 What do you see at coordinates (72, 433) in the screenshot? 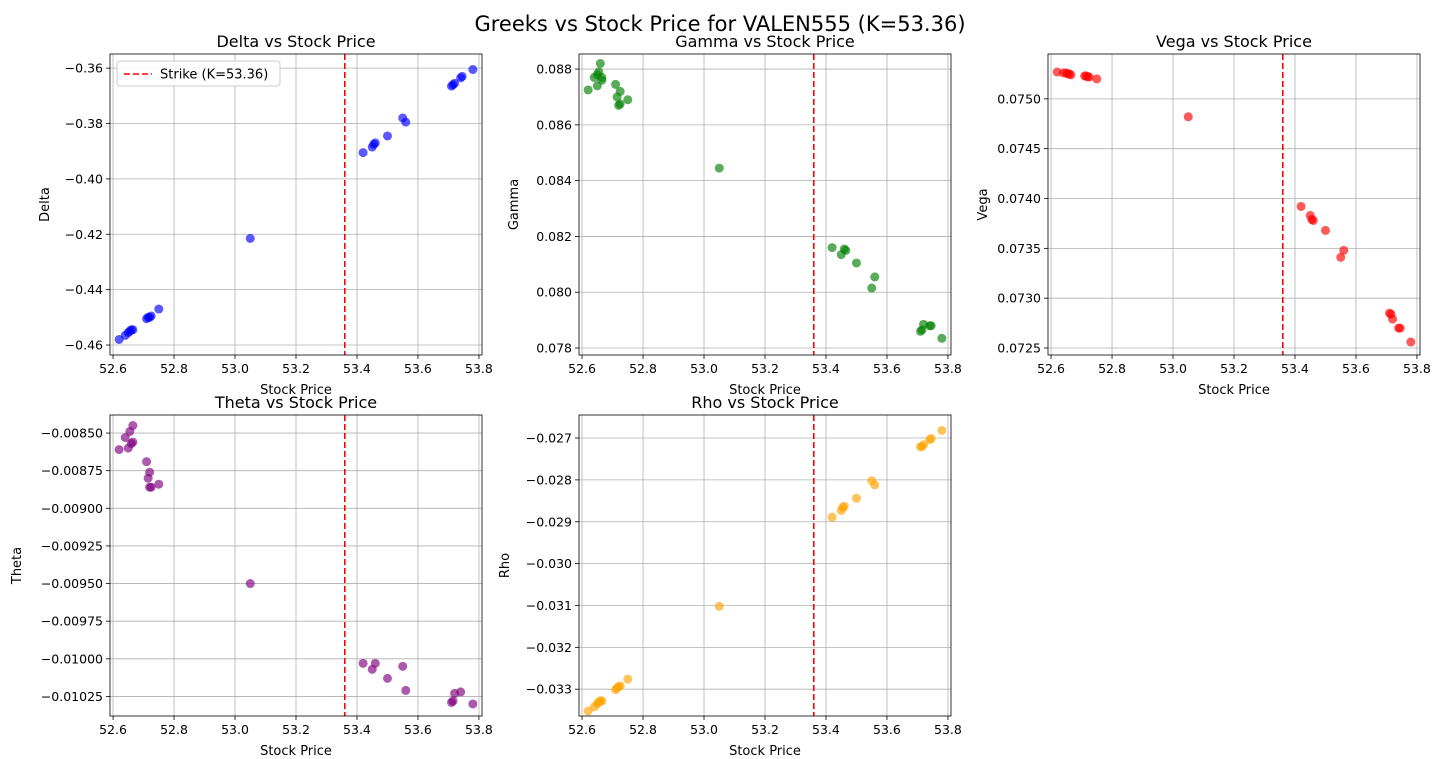
I see `y-tick-label: −0.00850` at bounding box center [72, 433].